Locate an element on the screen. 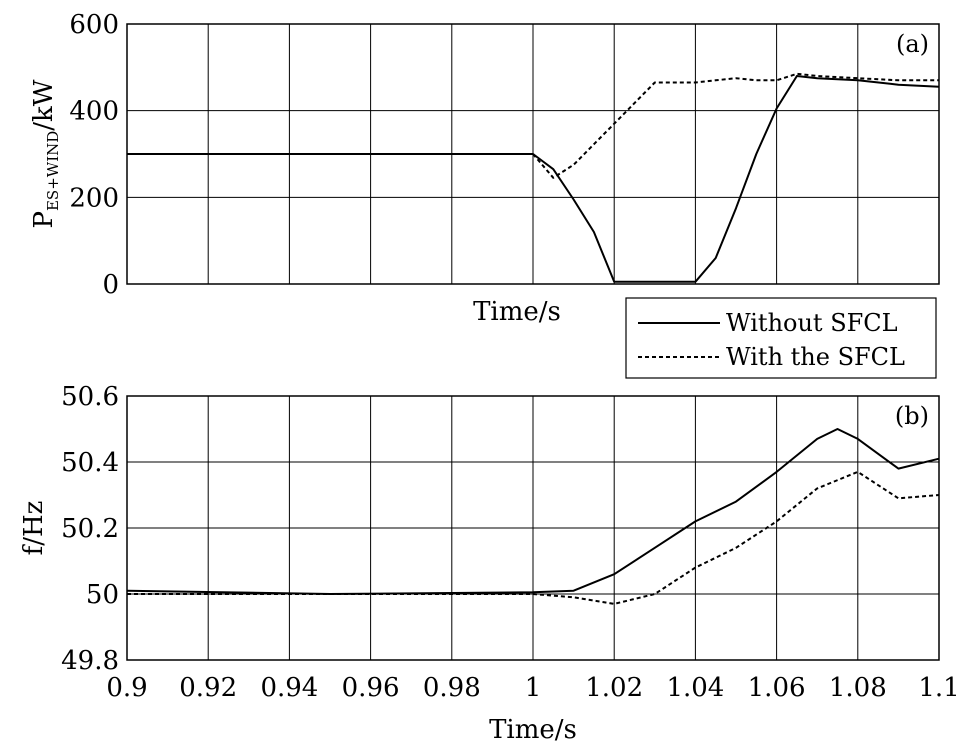  panel-b-y-tick-label: 50.2 is located at coordinates (90, 529).